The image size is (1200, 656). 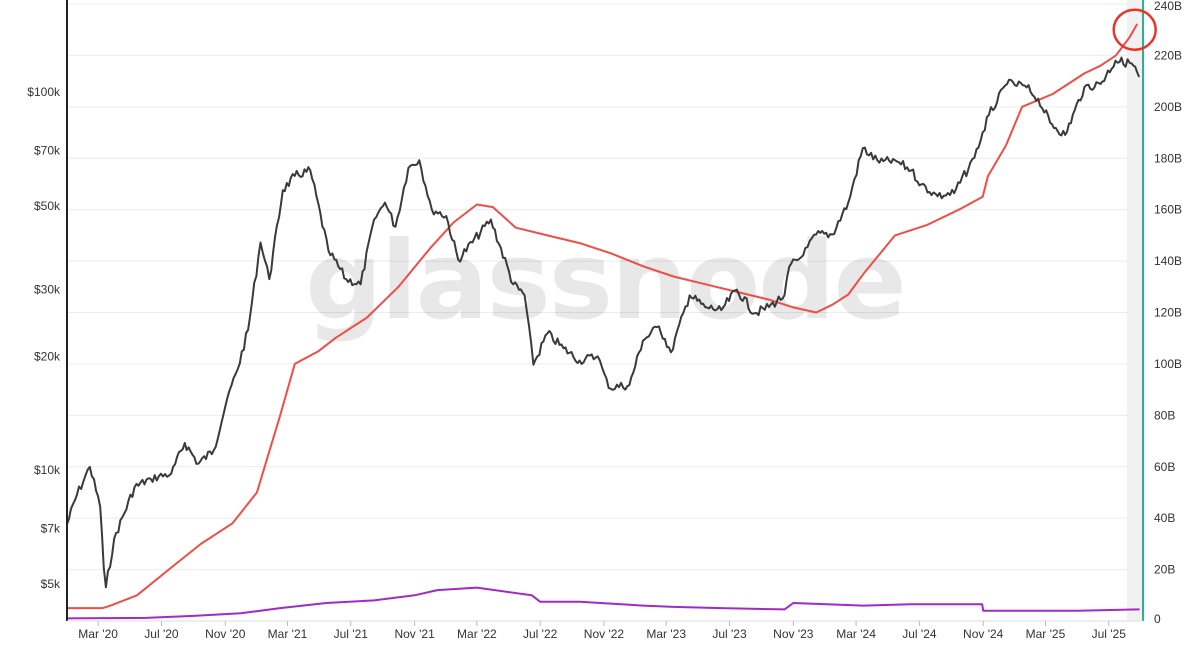 What do you see at coordinates (1109, 634) in the screenshot?
I see `x-tick-label: Jul '25` at bounding box center [1109, 634].